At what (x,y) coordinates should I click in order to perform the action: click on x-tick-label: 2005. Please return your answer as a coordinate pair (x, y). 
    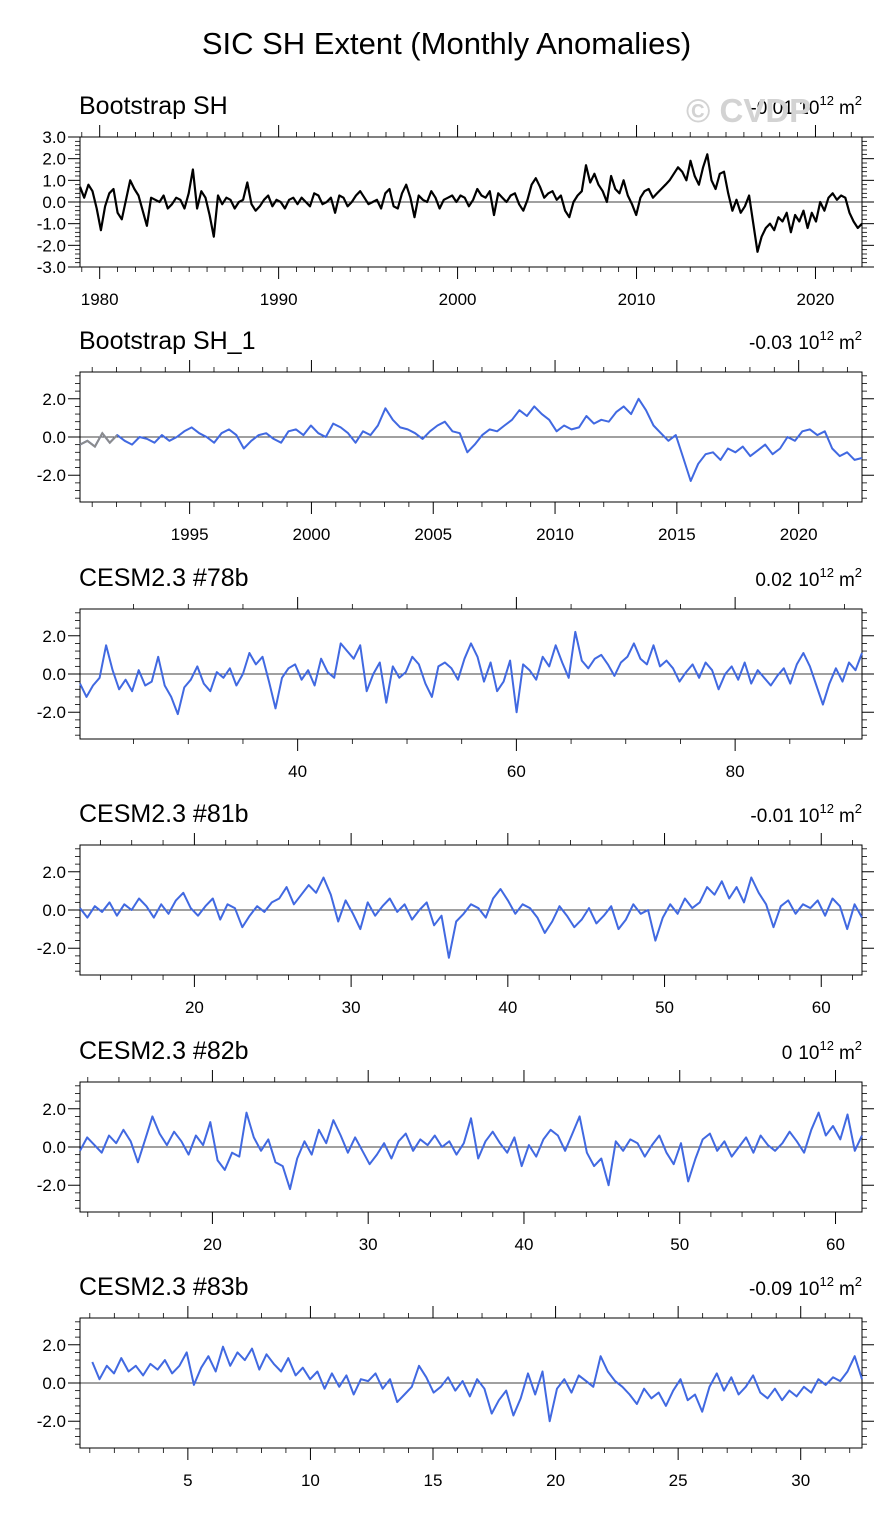
    Looking at the image, I should click on (433, 534).